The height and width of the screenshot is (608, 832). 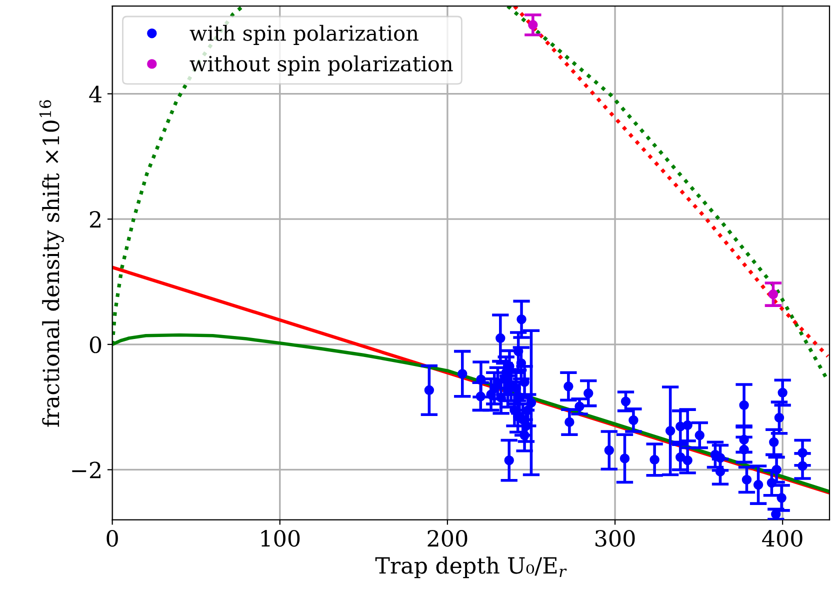 I want to click on x-tick-label: 0, so click(x=112, y=538).